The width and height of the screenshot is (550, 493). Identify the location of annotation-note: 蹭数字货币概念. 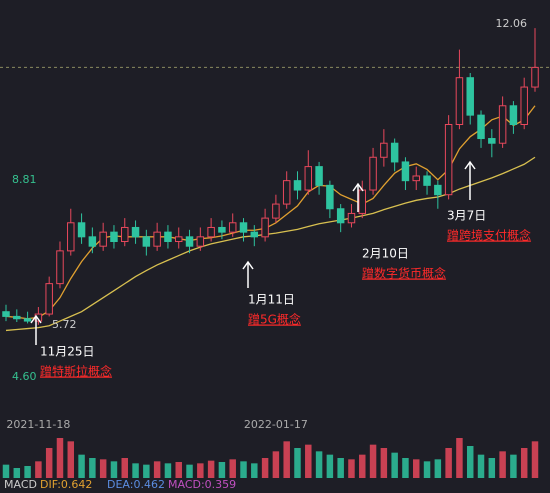
(404, 273).